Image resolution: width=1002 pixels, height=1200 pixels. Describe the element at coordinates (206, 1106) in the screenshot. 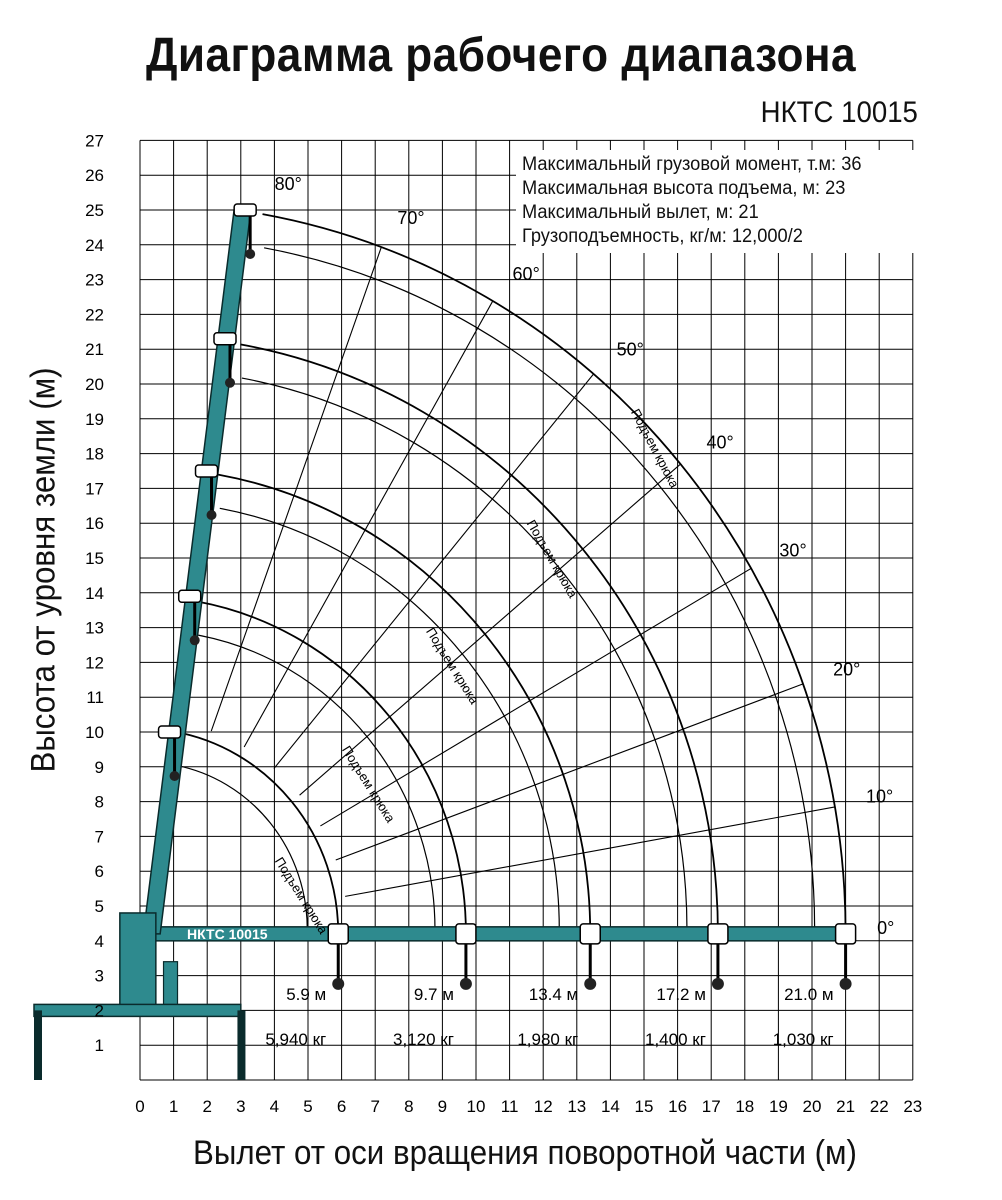

I see `x-tick-label: 2` at that location.